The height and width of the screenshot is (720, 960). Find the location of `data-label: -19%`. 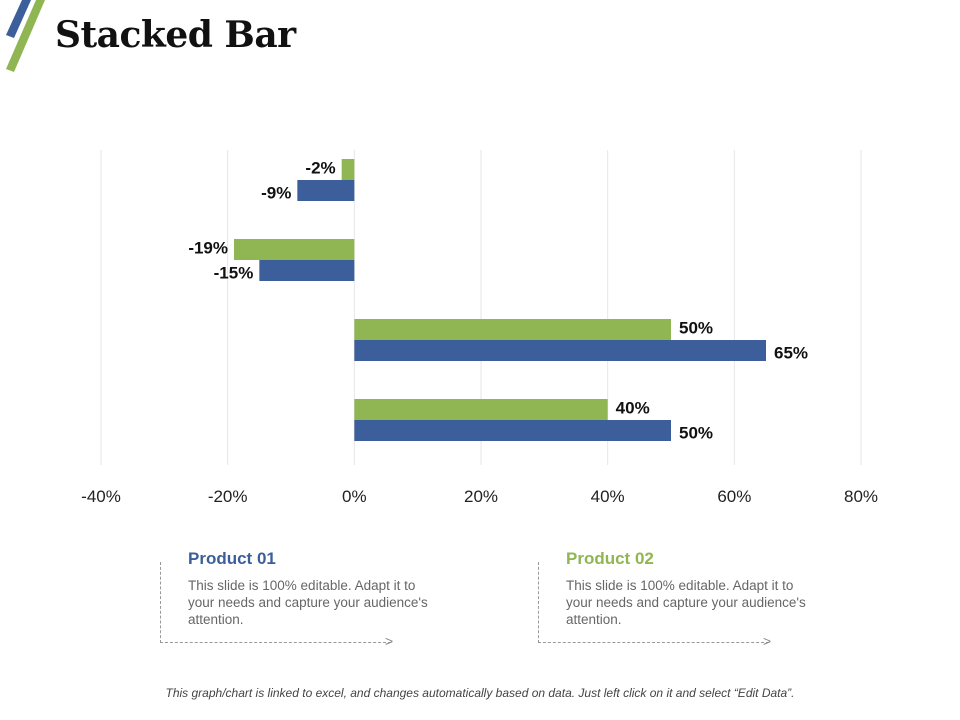

data-label: -19% is located at coordinates (208, 248).